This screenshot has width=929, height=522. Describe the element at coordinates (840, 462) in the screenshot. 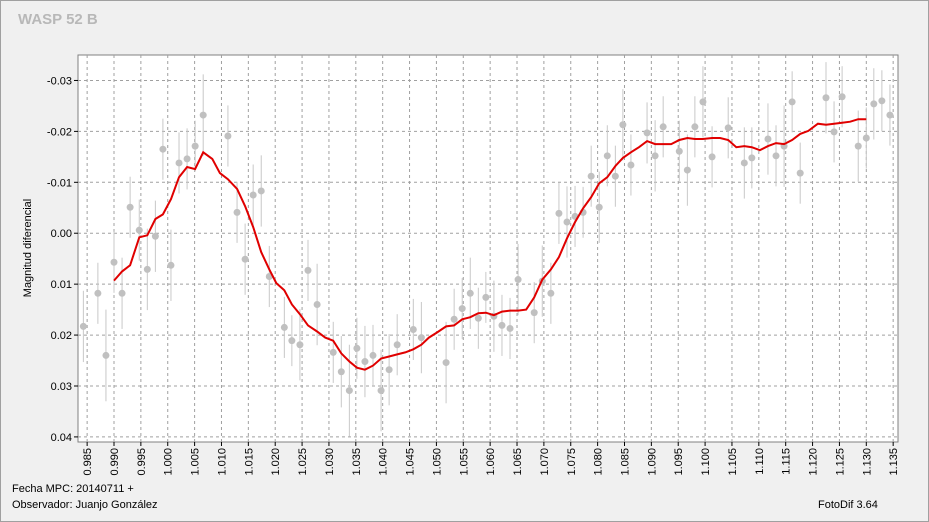

I see `x-tick-label: 1.125` at that location.